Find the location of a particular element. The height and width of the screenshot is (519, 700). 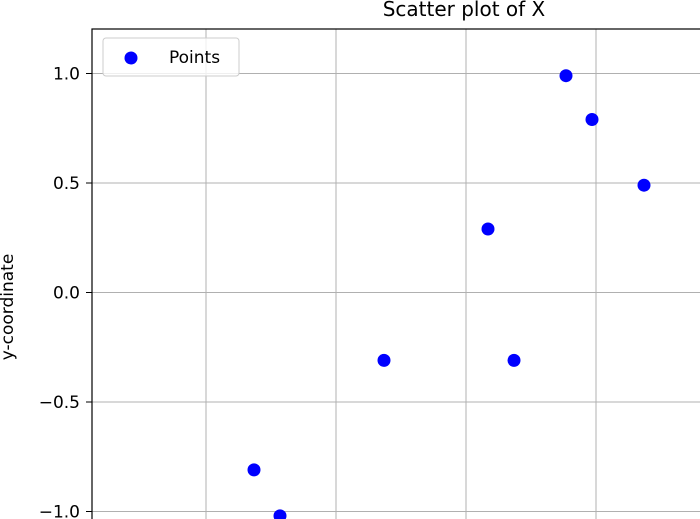

y-tick-label: −1.0 is located at coordinates (59, 511).